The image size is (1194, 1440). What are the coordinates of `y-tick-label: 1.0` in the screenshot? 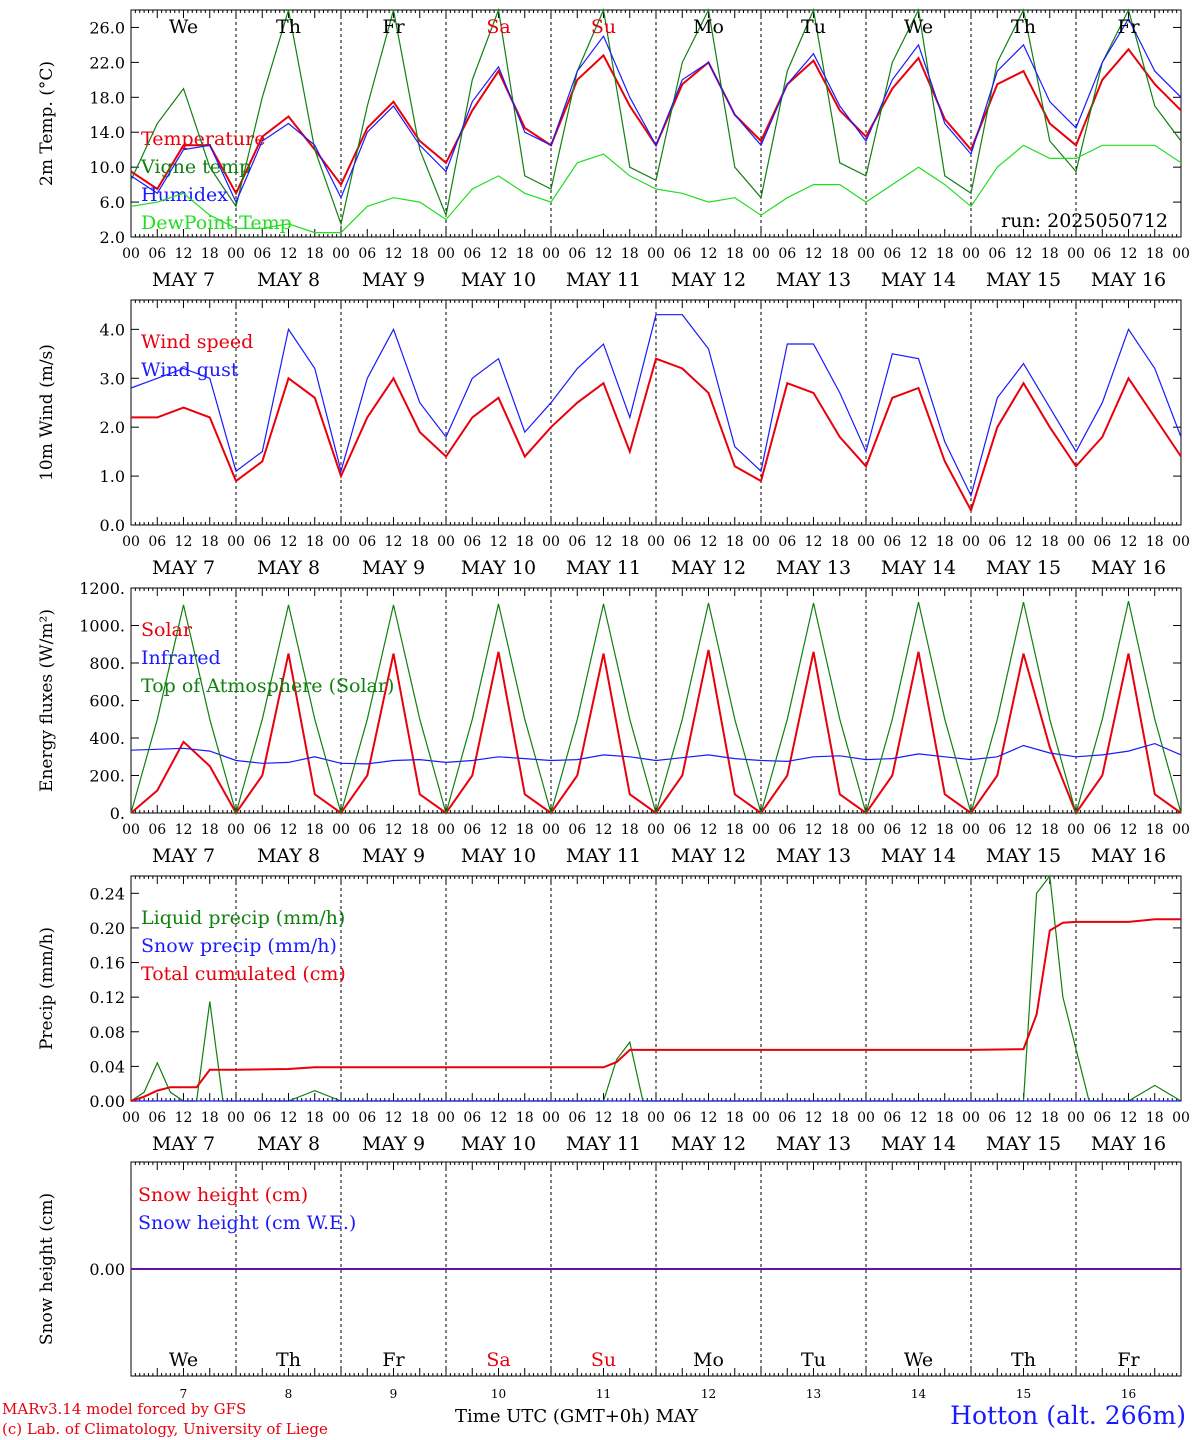 It's located at (112, 476).